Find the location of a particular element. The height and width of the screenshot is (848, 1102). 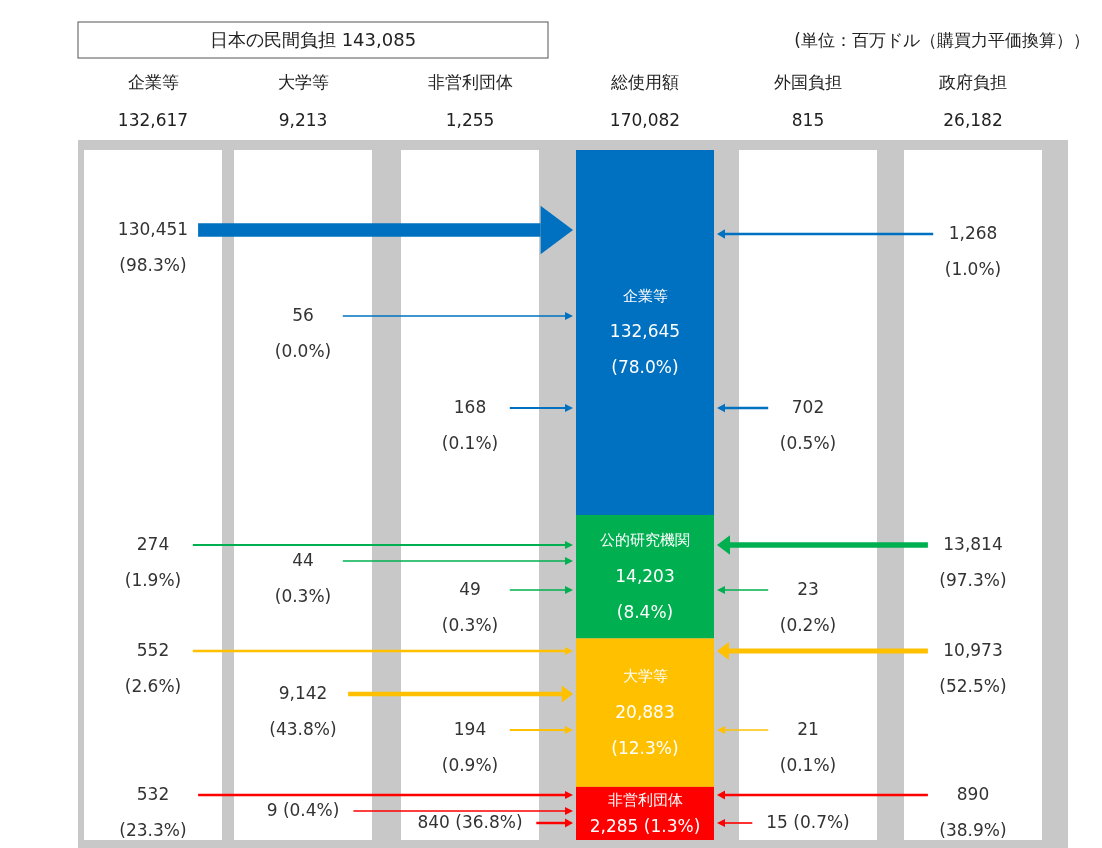

text: 170,082 is located at coordinates (645, 120).